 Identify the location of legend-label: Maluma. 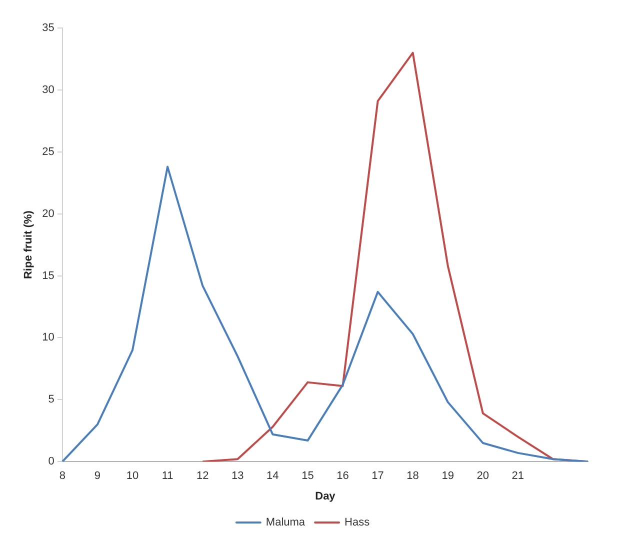
(286, 522).